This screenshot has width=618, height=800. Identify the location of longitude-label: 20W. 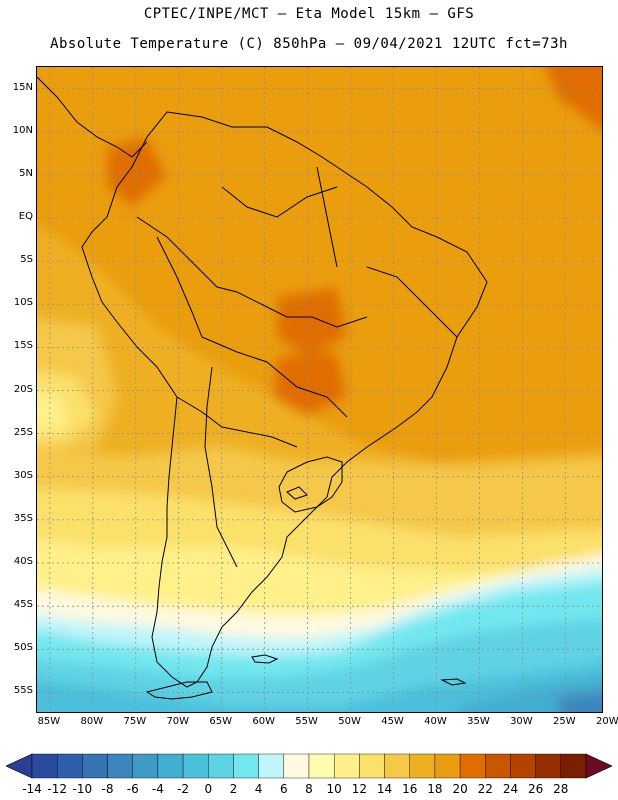
(606, 721).